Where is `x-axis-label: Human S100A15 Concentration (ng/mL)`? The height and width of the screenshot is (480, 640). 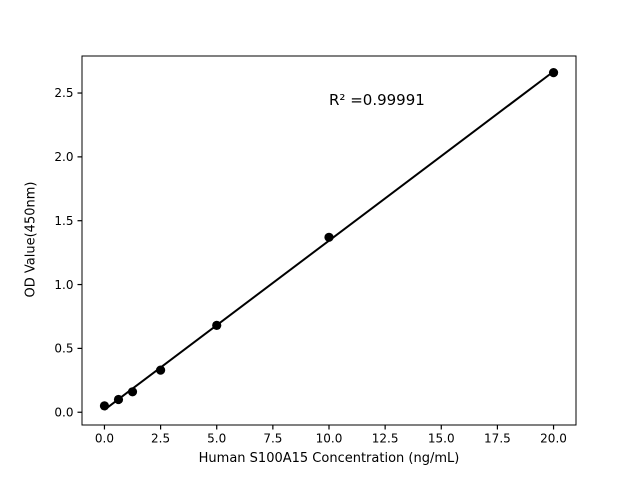
x-axis-label: Human S100A15 Concentration (ng/mL) is located at coordinates (329, 458).